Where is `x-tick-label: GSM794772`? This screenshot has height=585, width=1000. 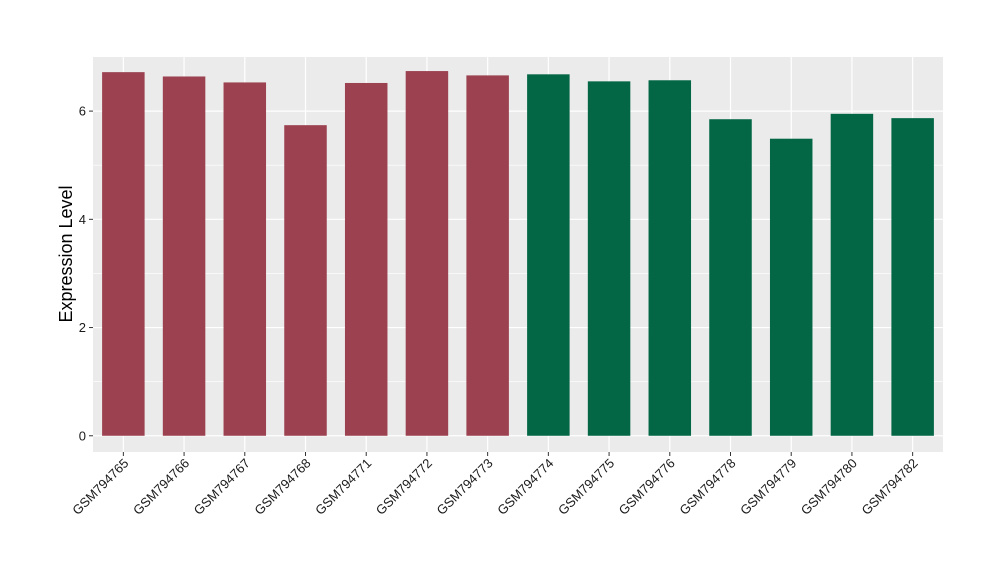
x-tick-label: GSM794772 is located at coordinates (404, 487).